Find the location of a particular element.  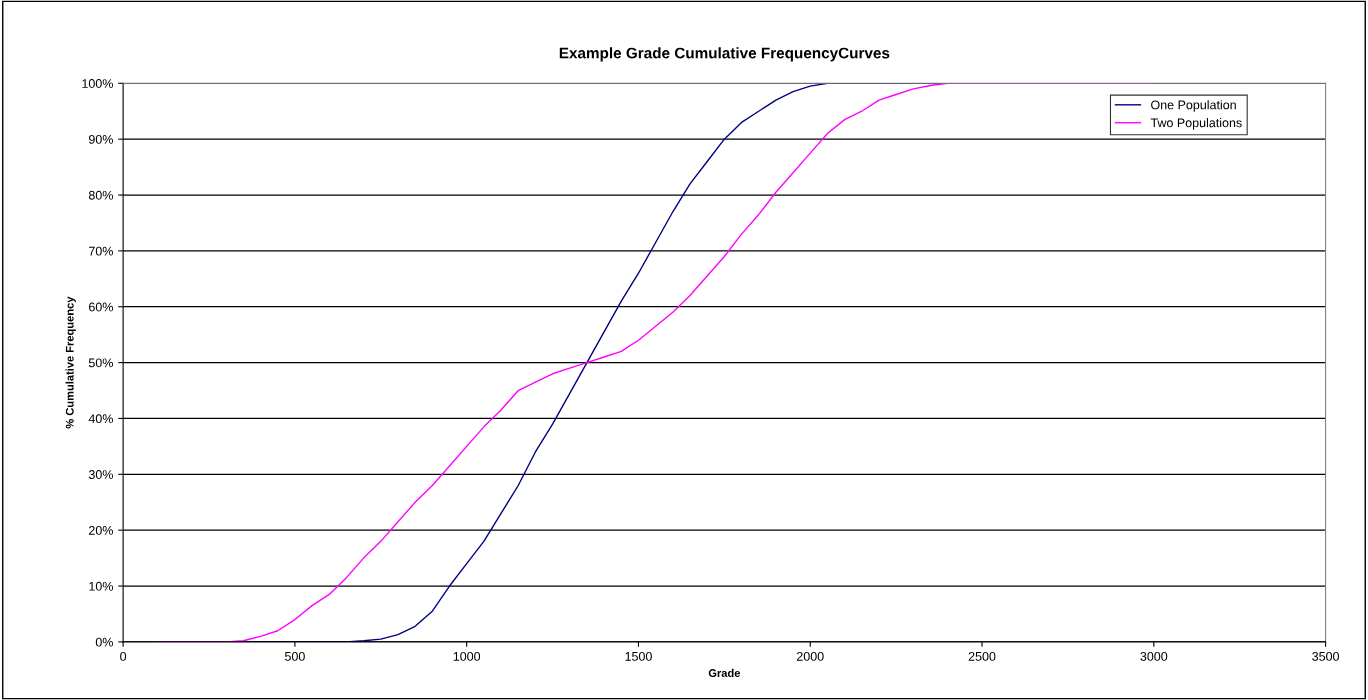

x-tick-label: 1000 is located at coordinates (467, 656).